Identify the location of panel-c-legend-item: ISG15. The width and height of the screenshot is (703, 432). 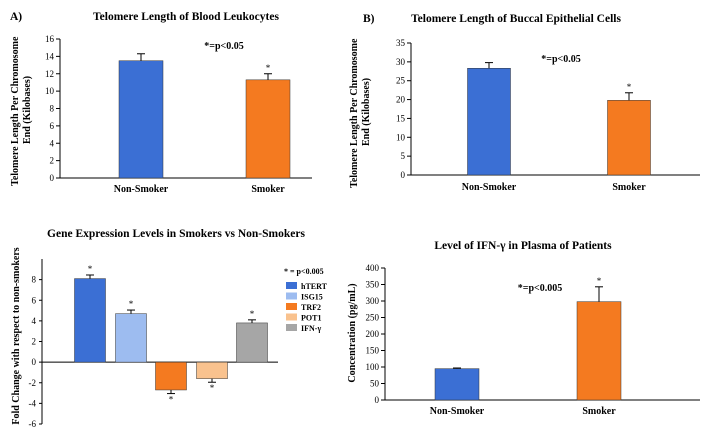
(312, 297).